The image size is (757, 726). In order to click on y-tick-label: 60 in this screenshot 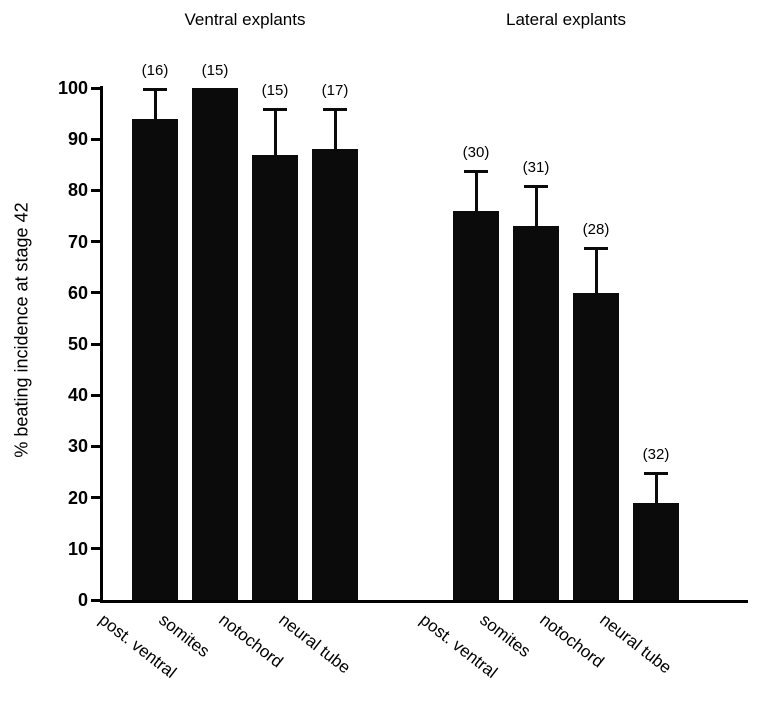, I will do `click(77, 292)`.